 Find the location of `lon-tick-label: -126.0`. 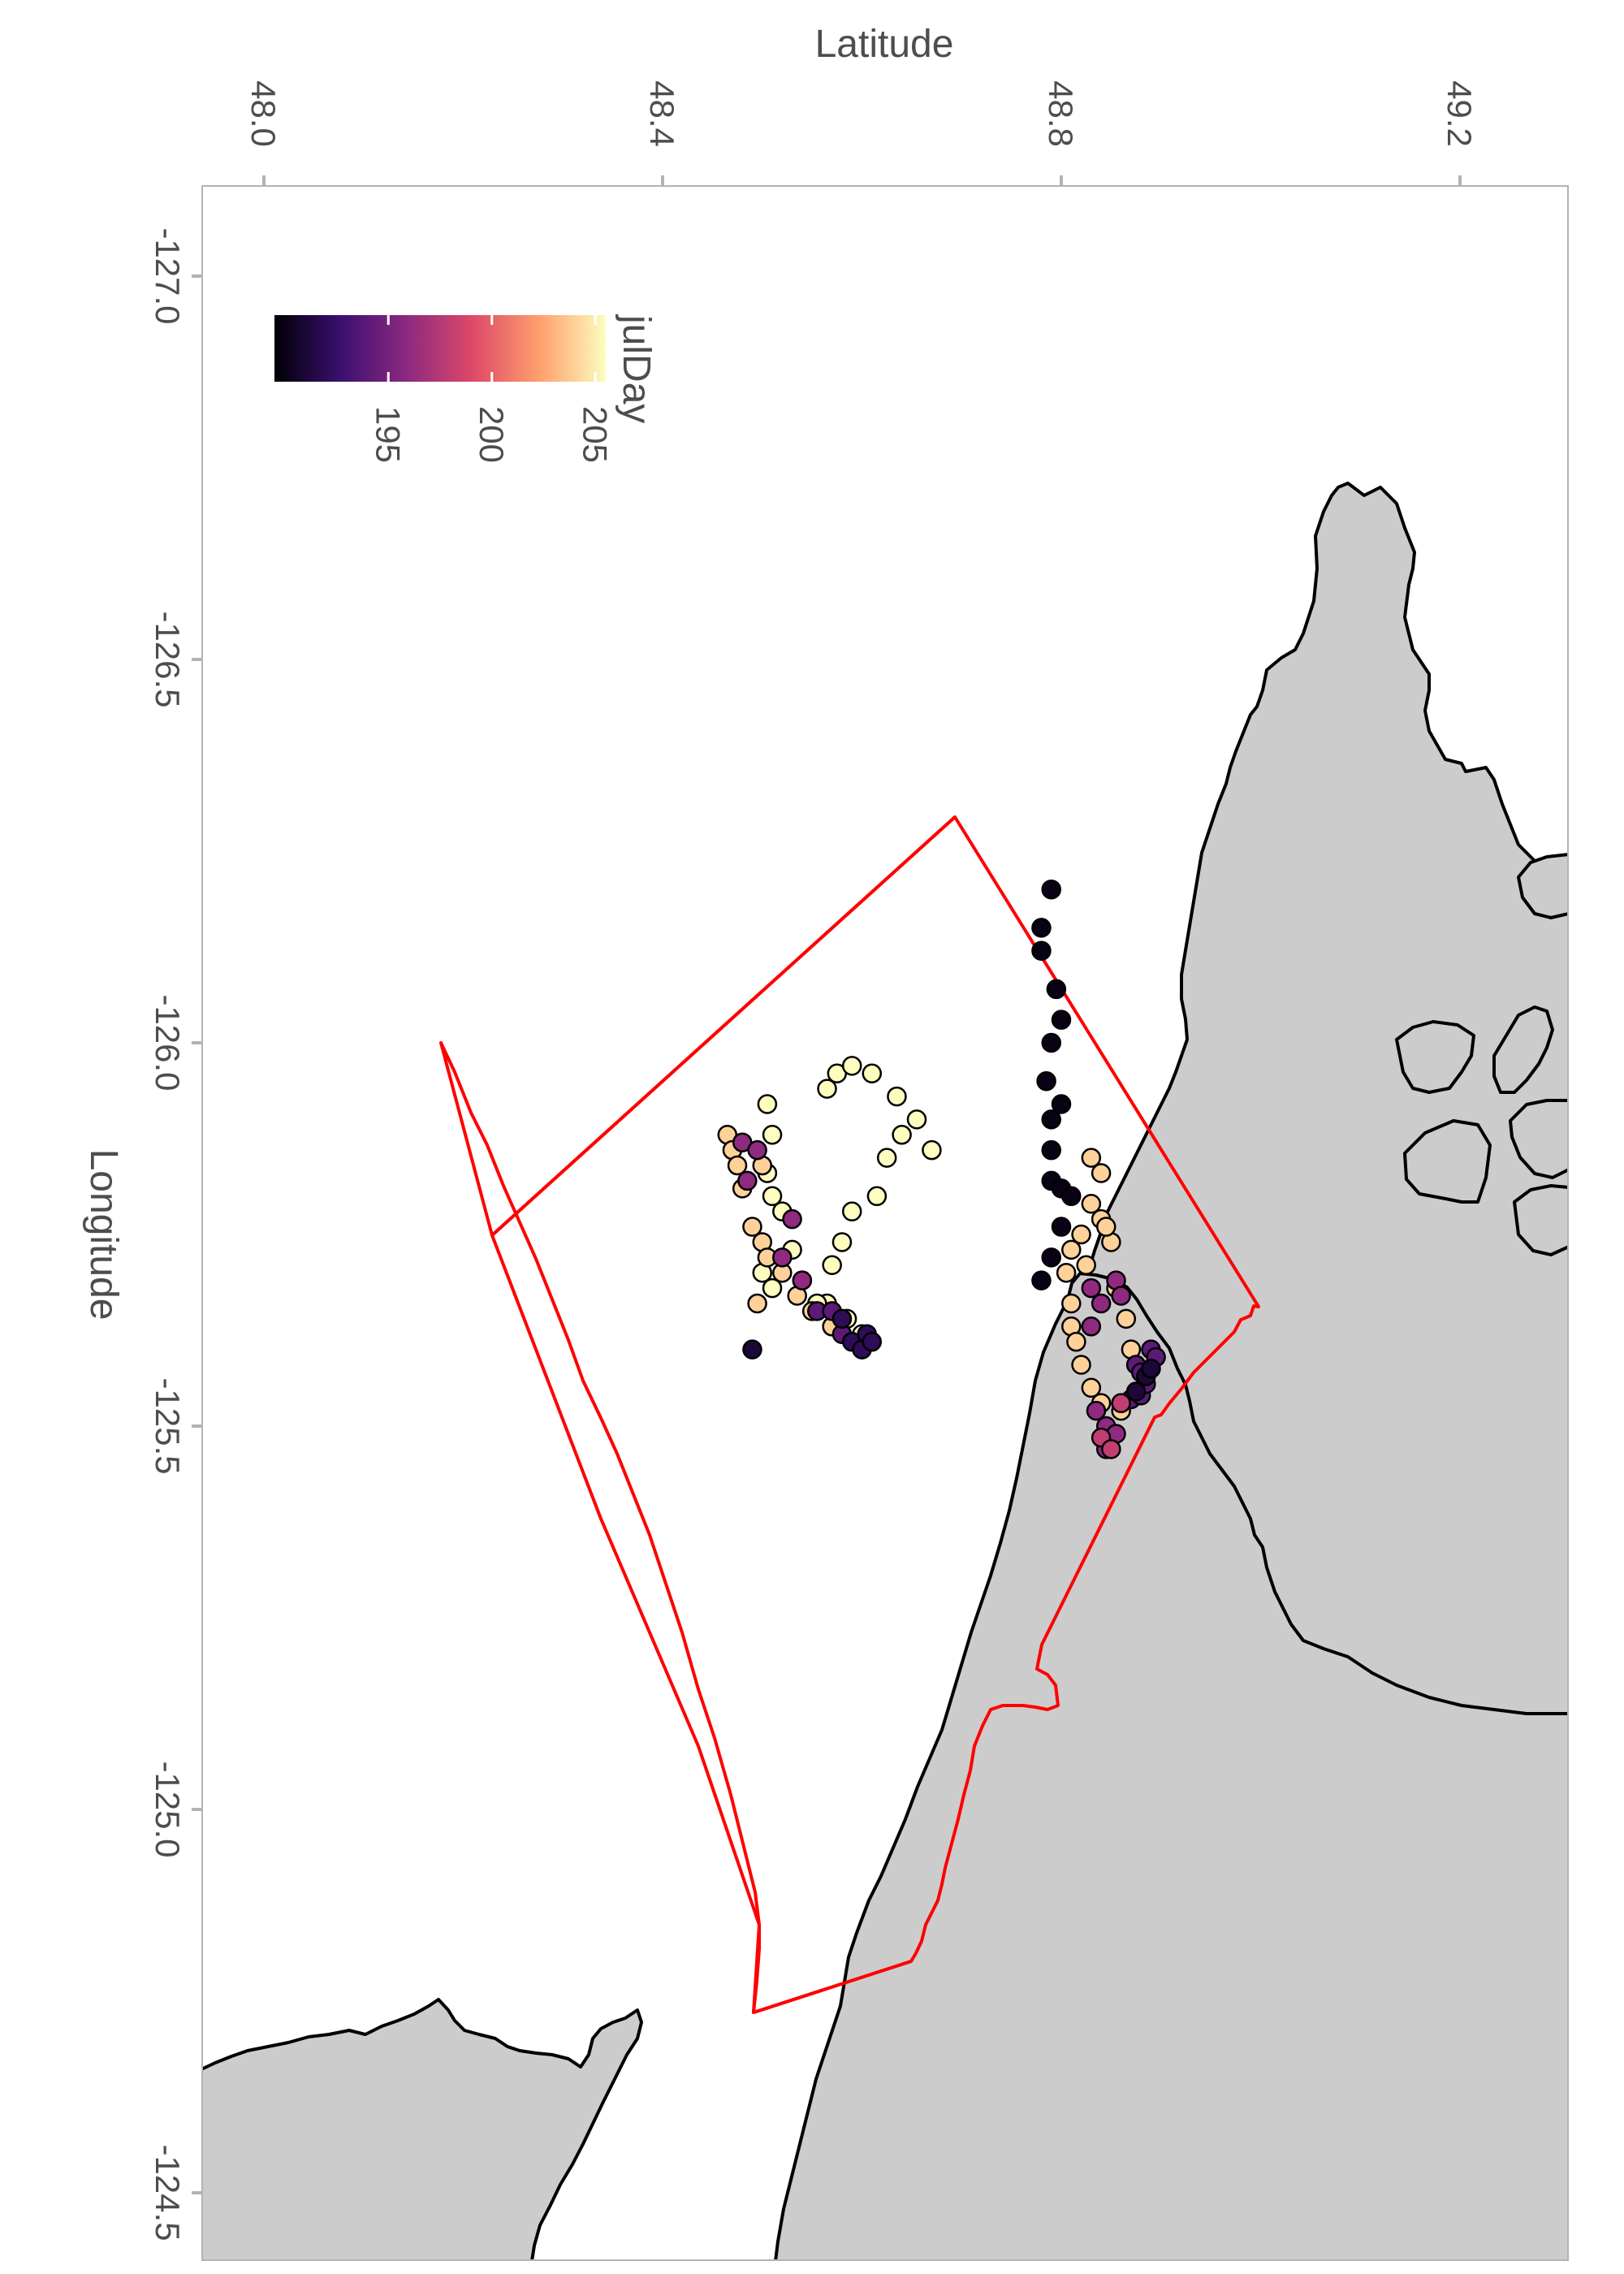

lon-tick-label: -126.0 is located at coordinates (168, 1043).